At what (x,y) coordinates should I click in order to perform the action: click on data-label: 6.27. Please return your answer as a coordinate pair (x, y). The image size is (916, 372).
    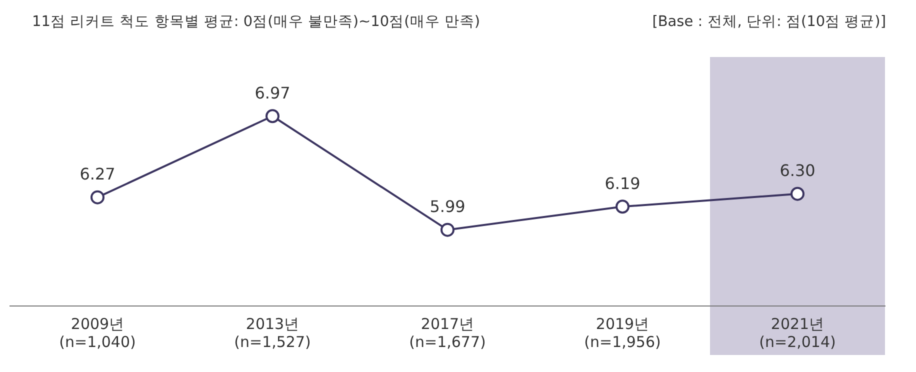
    Looking at the image, I should click on (98, 174).